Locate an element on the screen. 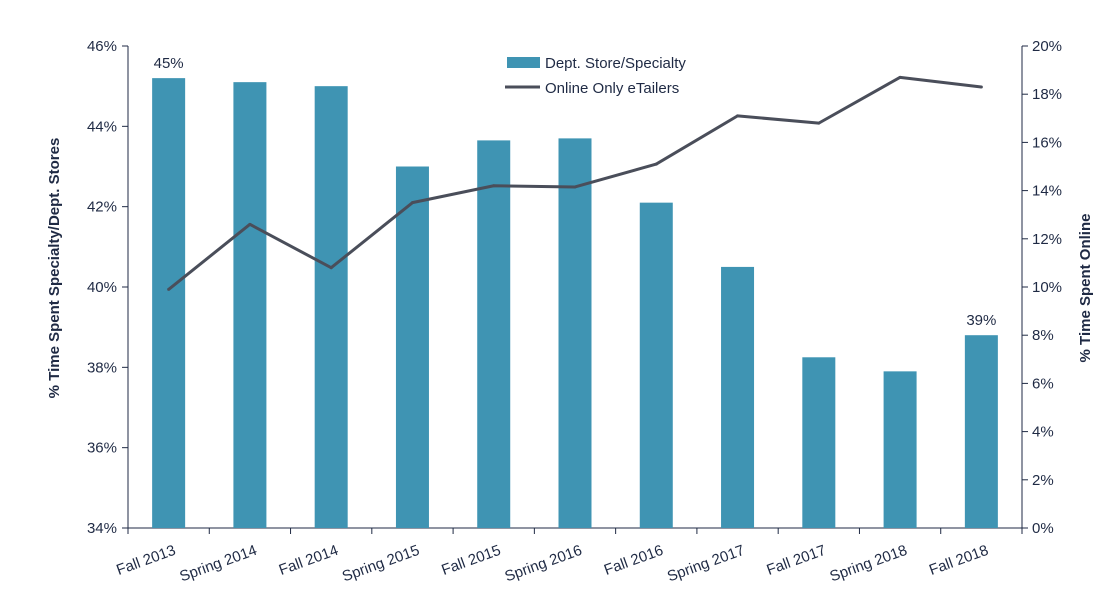 The image size is (1116, 603). x-tick-label: Spring 2016 is located at coordinates (544, 564).